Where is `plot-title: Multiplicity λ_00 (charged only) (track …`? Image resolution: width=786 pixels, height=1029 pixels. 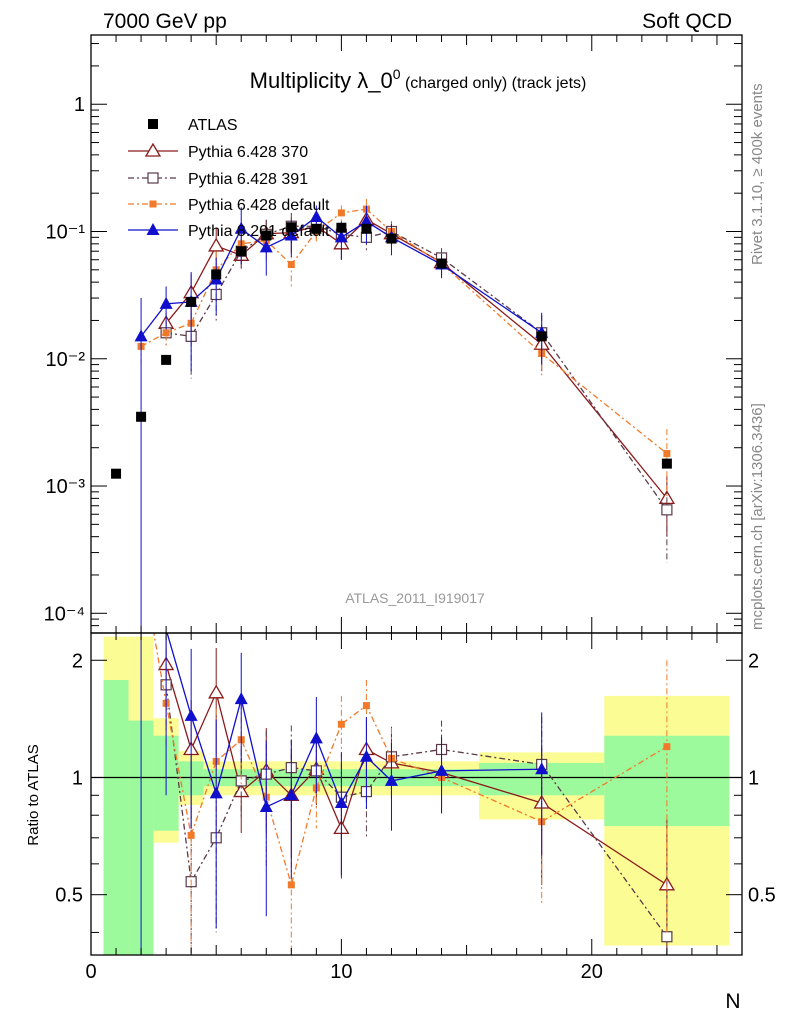
plot-title: Multiplicity λ_00 (charged only) (track … is located at coordinates (418, 79).